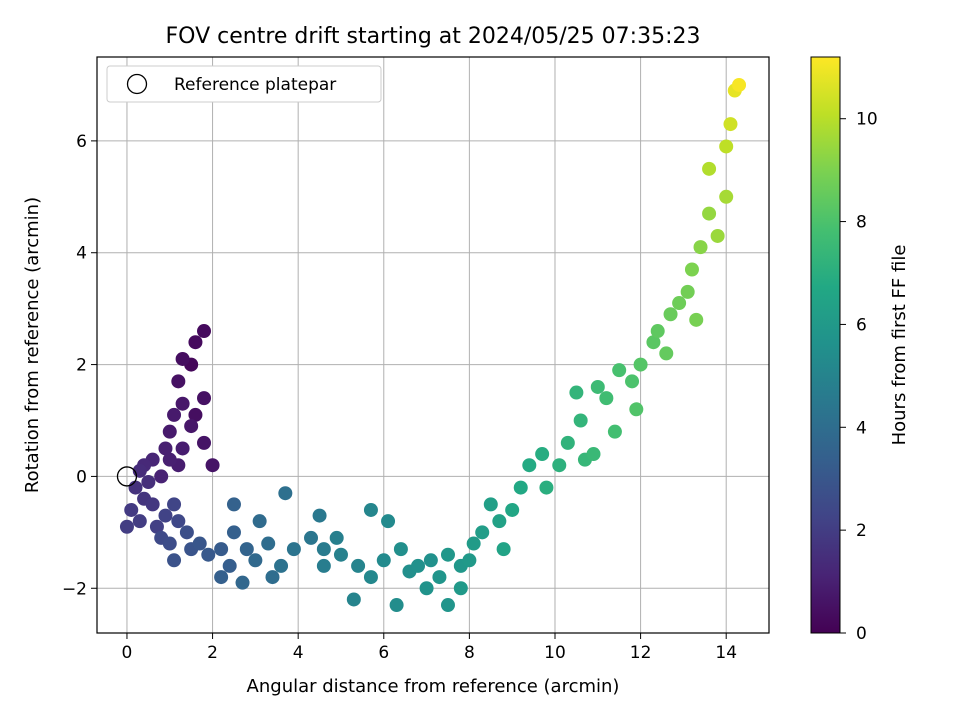 The width and height of the screenshot is (960, 720). What do you see at coordinates (81, 142) in the screenshot?
I see `y-tick-label: 6` at bounding box center [81, 142].